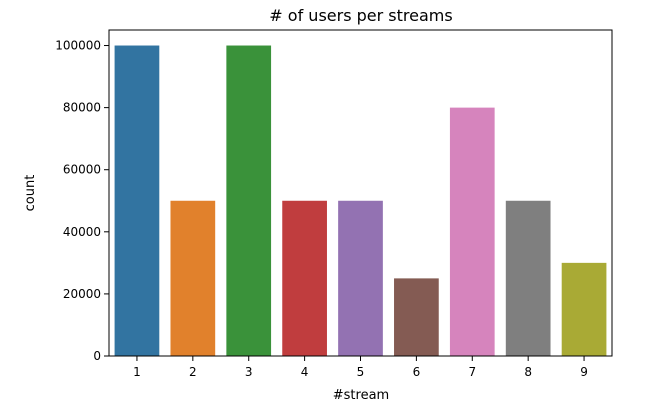  Describe the element at coordinates (360, 15) in the screenshot. I see `chart-title: # of users per streams` at that location.